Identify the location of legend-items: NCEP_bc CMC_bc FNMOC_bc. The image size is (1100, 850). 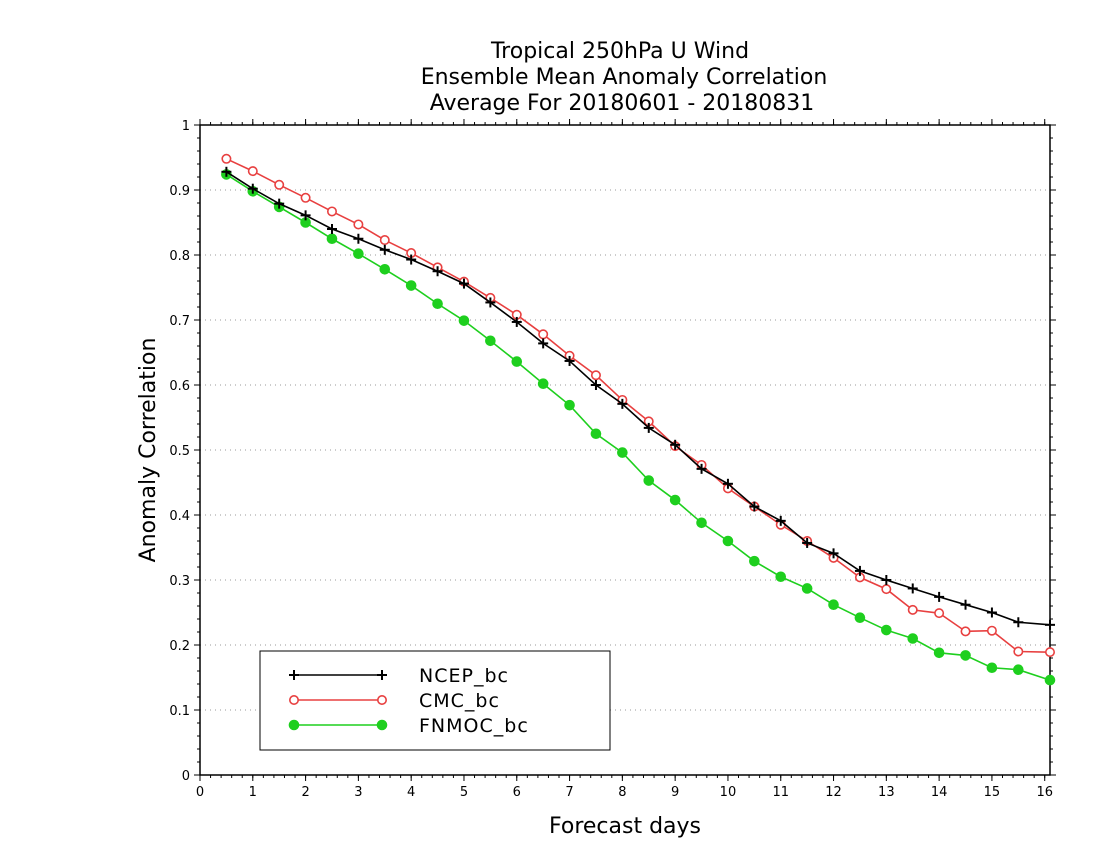
(408, 701).